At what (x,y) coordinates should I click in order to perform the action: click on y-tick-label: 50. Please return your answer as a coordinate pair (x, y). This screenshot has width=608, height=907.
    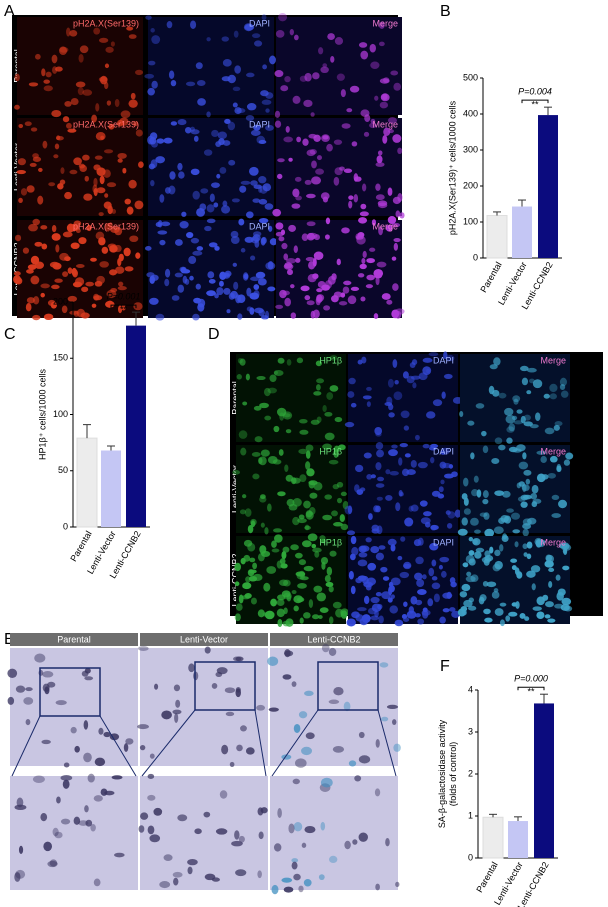
    Looking at the image, I should click on (63, 470).